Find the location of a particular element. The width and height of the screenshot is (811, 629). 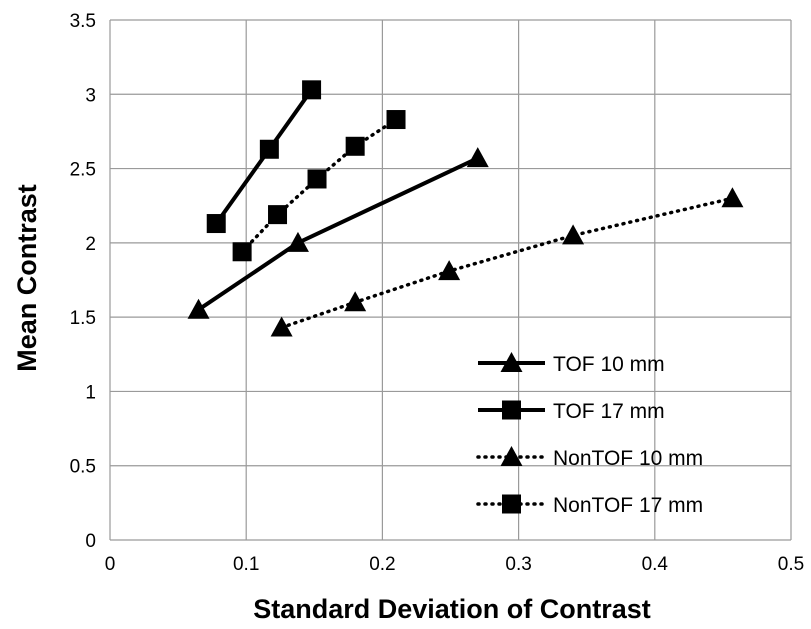

y-tick-labels: 0 0.5 1 1.5 2 2.5 3 3.5 is located at coordinates (83, 281).